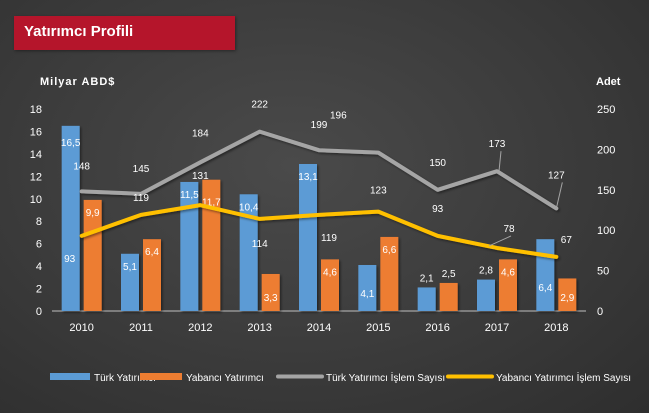  I want to click on bar-data-label: 5,1, so click(130, 267).